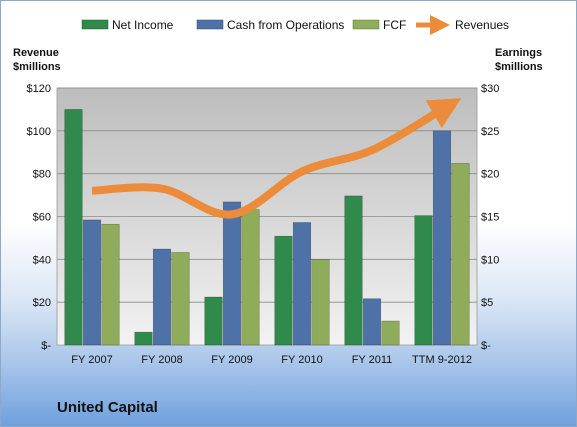 The height and width of the screenshot is (427, 577). What do you see at coordinates (366, 24) in the screenshot?
I see `legend-swatch-fcf` at bounding box center [366, 24].